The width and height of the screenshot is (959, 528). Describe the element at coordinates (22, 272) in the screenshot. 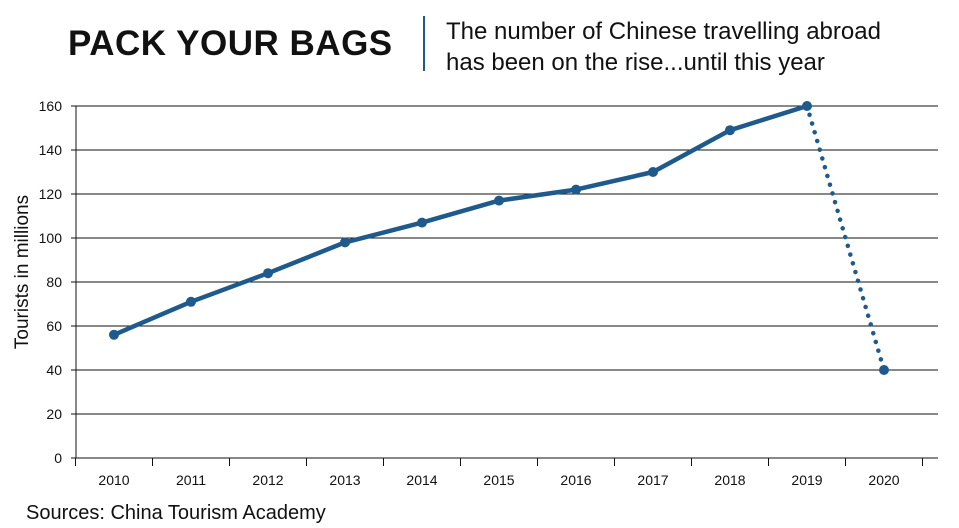

I see `y-axis-label: Tourists in millions` at that location.